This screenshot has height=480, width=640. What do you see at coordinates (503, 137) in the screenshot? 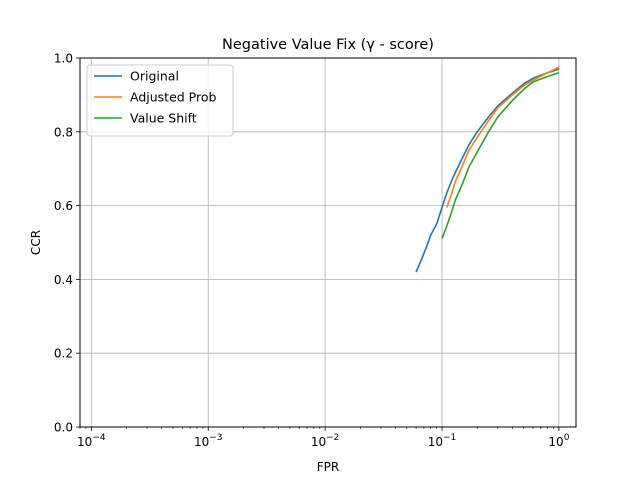
I see `series-line-adjusted-prob` at bounding box center [503, 137].